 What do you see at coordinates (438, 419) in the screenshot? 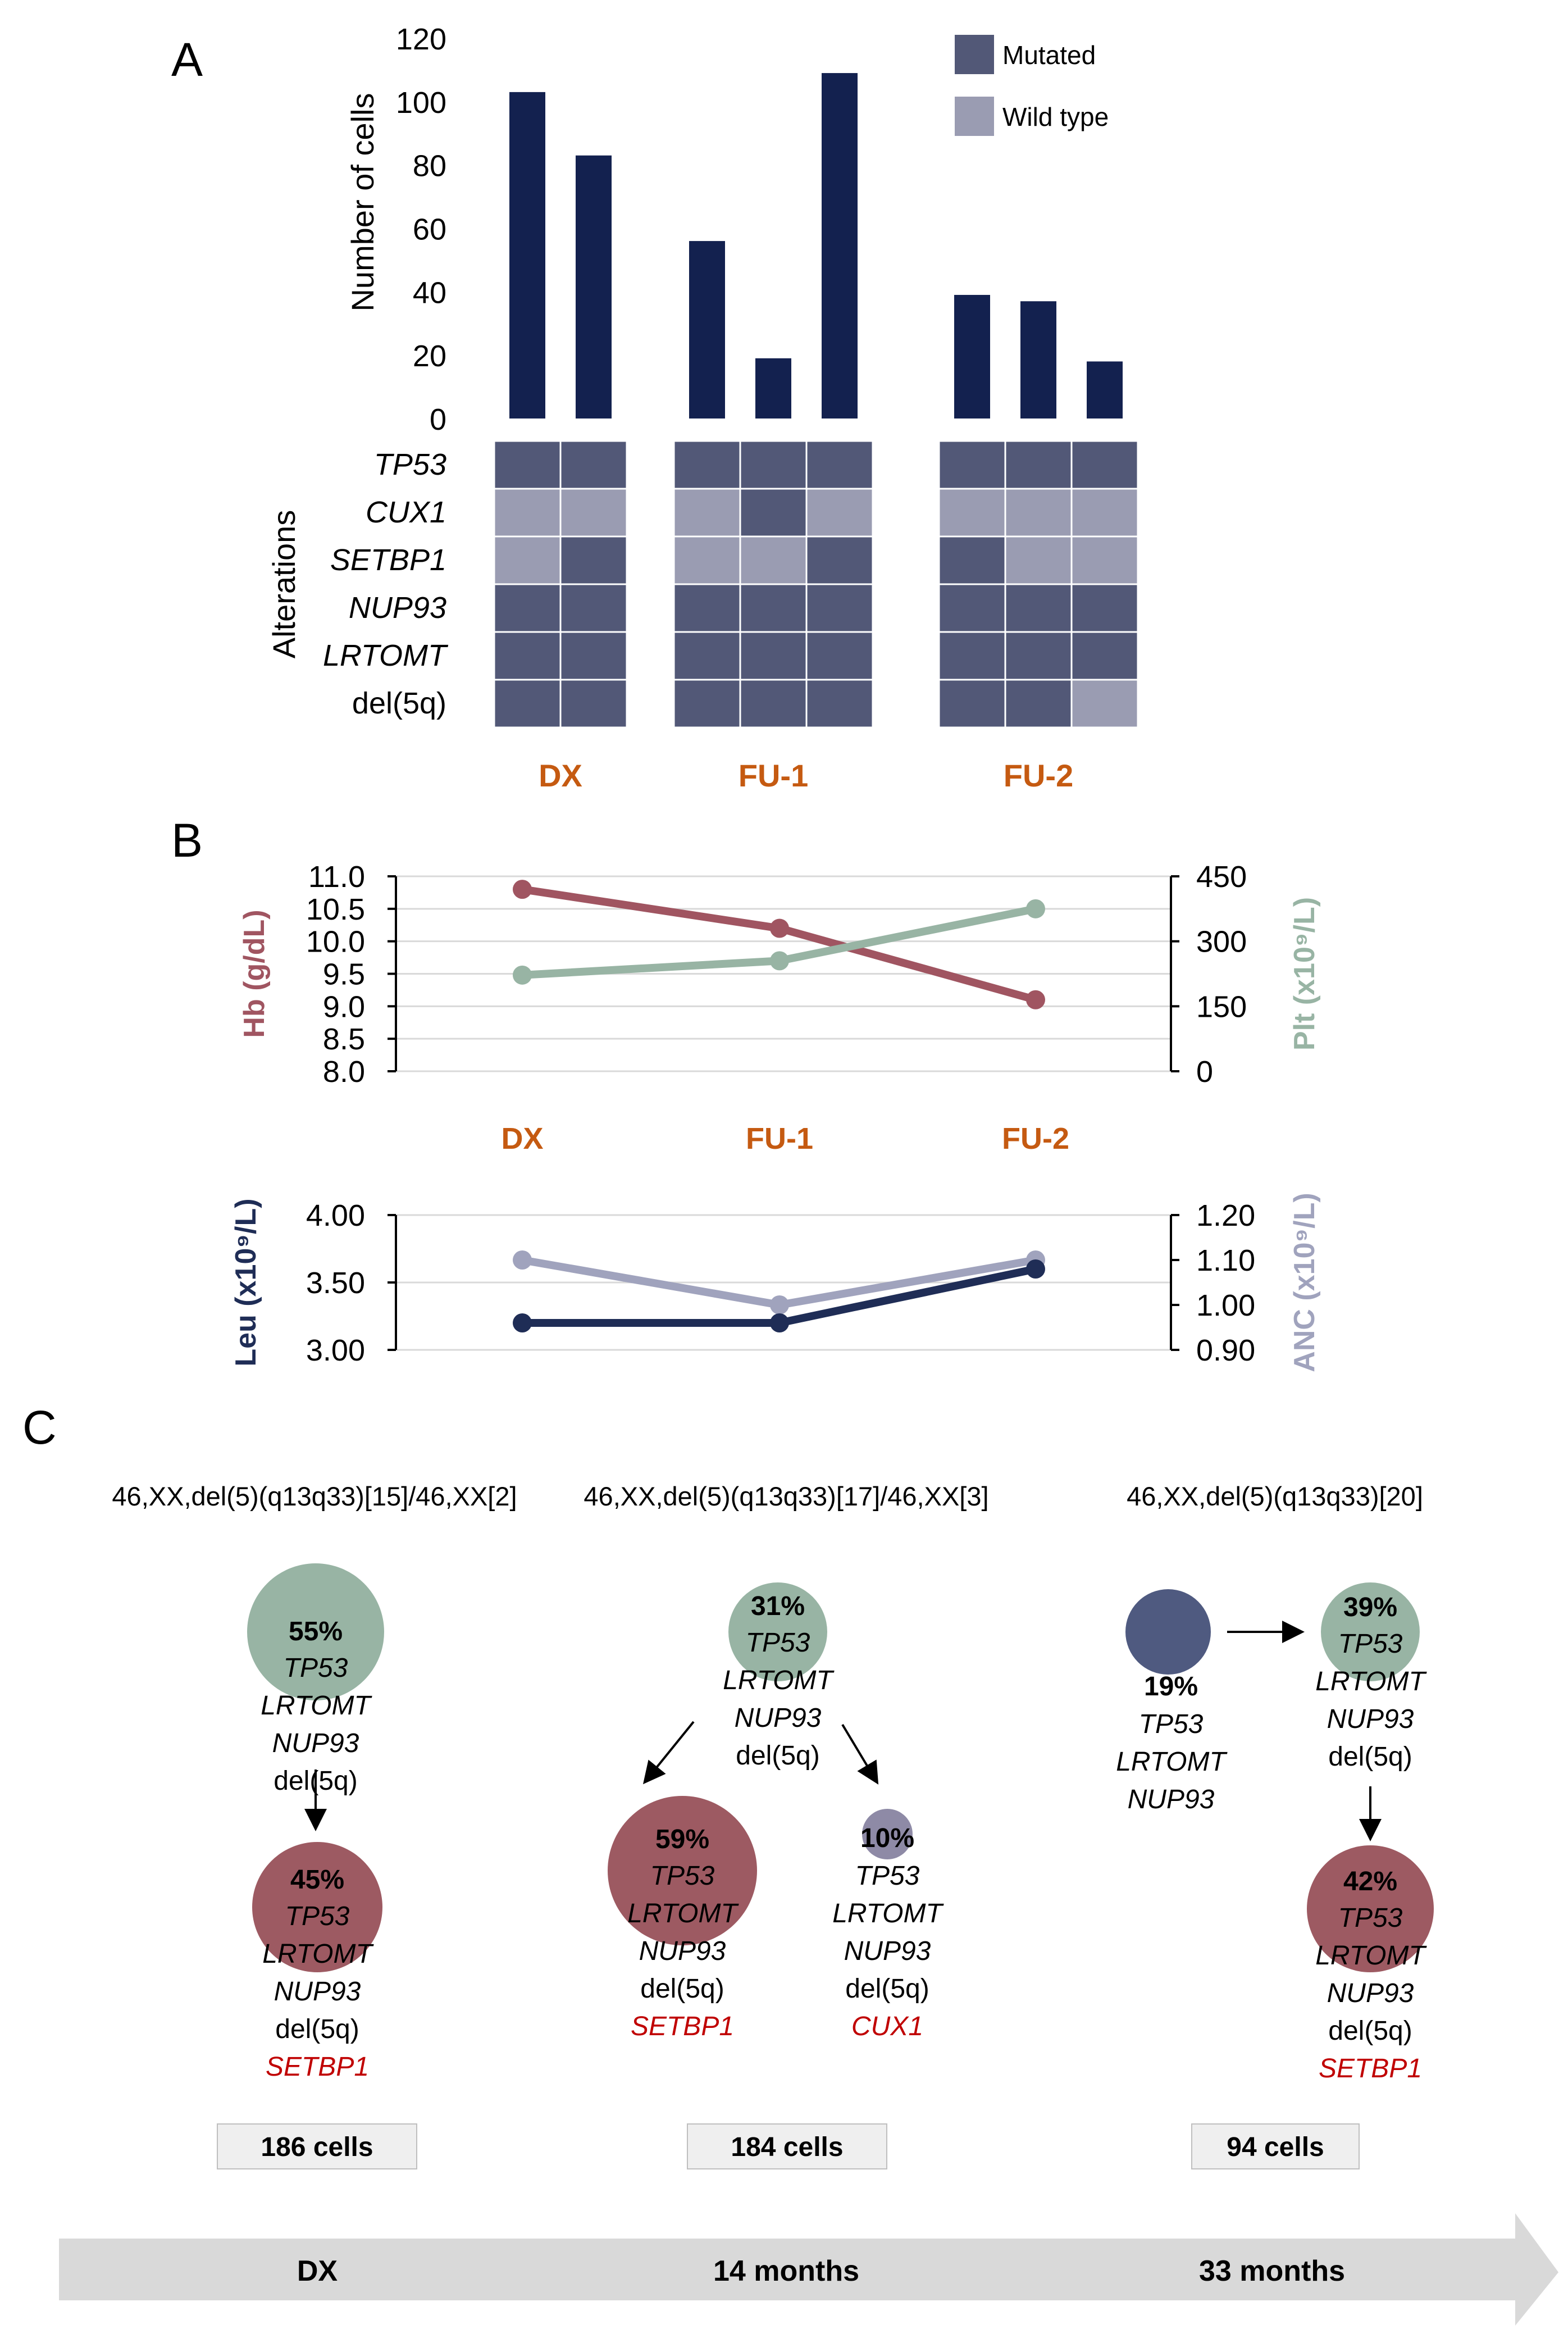
I see `y-tick-label: 0` at bounding box center [438, 419].